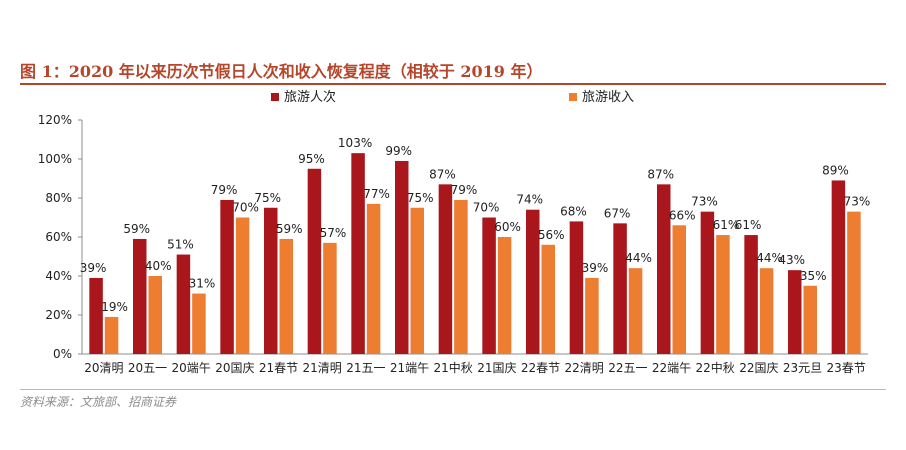  I want to click on data-label-tourism-revenue: 61%, so click(726, 225).